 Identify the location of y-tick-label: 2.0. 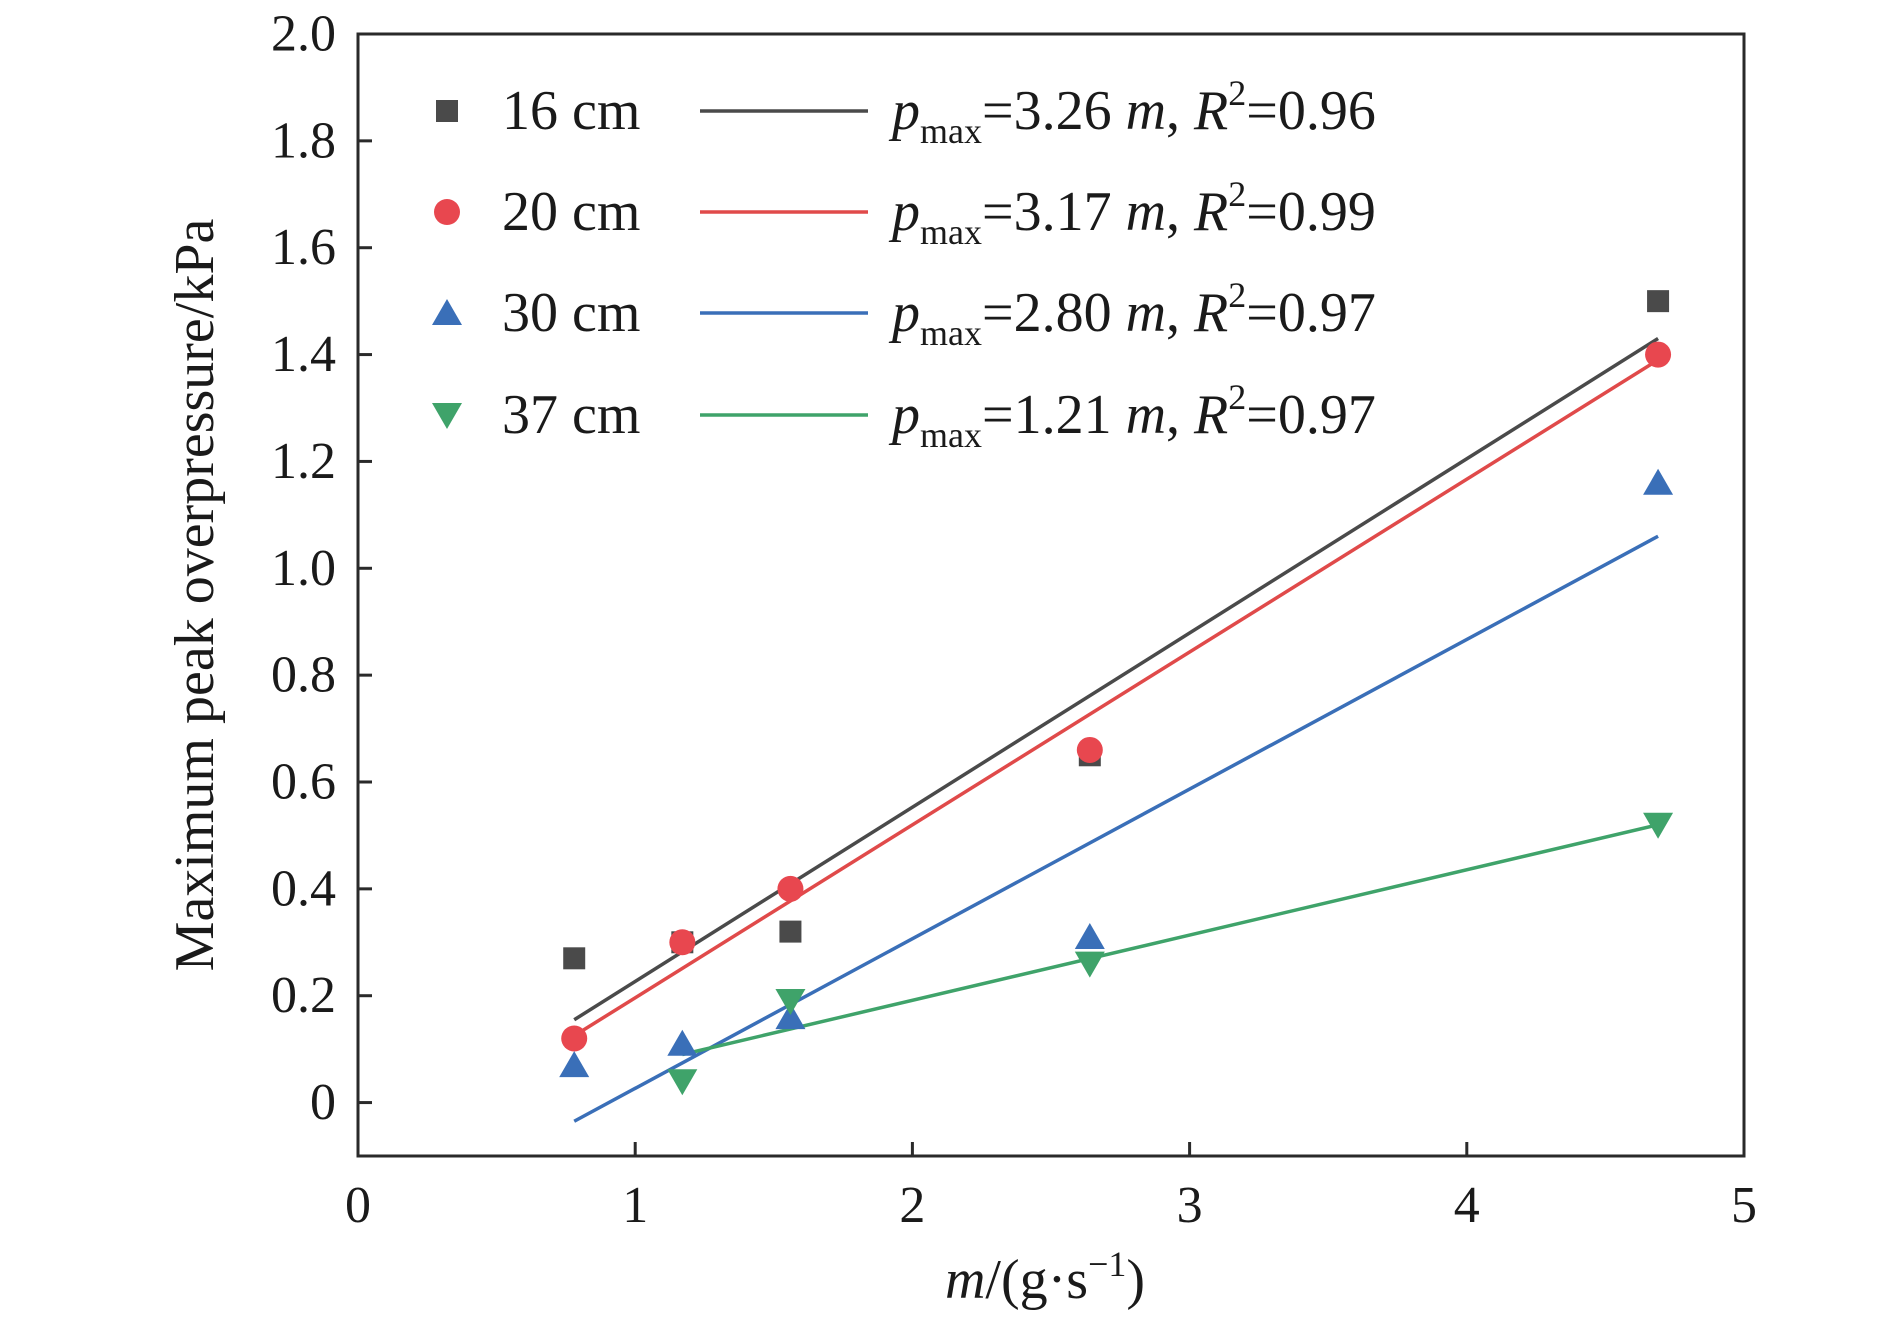
(303, 34).